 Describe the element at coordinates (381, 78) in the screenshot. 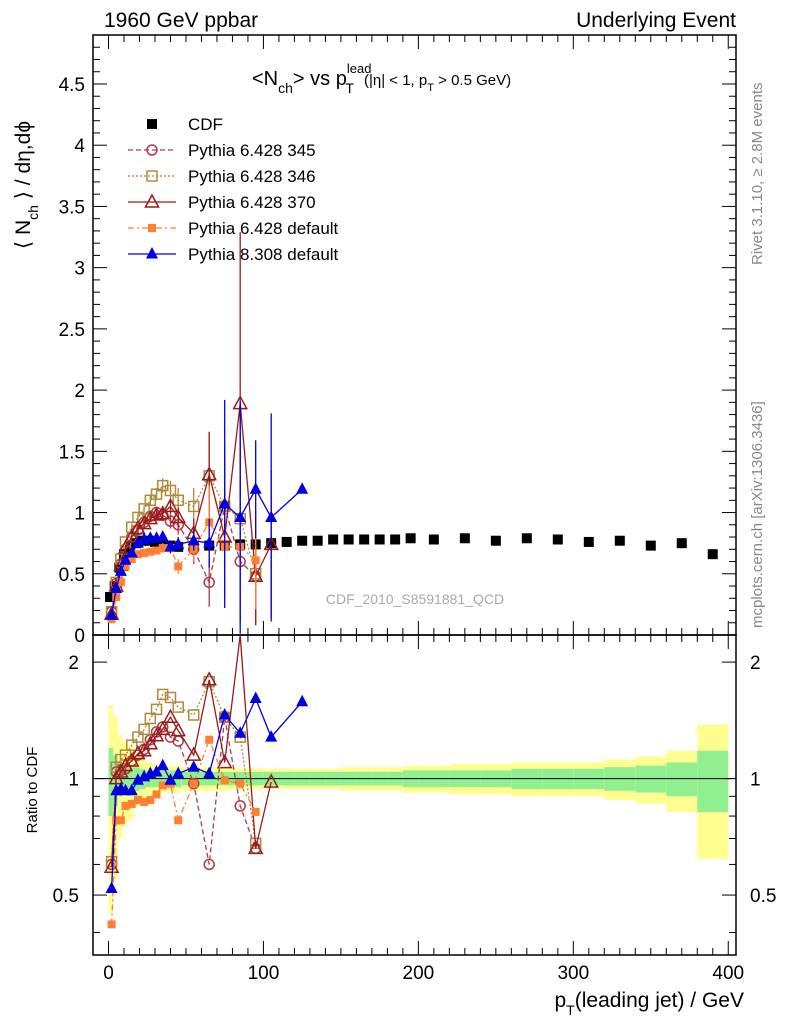

I see `plot-title: <Nch> vs plead T (|η| < 1, pT > 0.5 GeV)` at that location.